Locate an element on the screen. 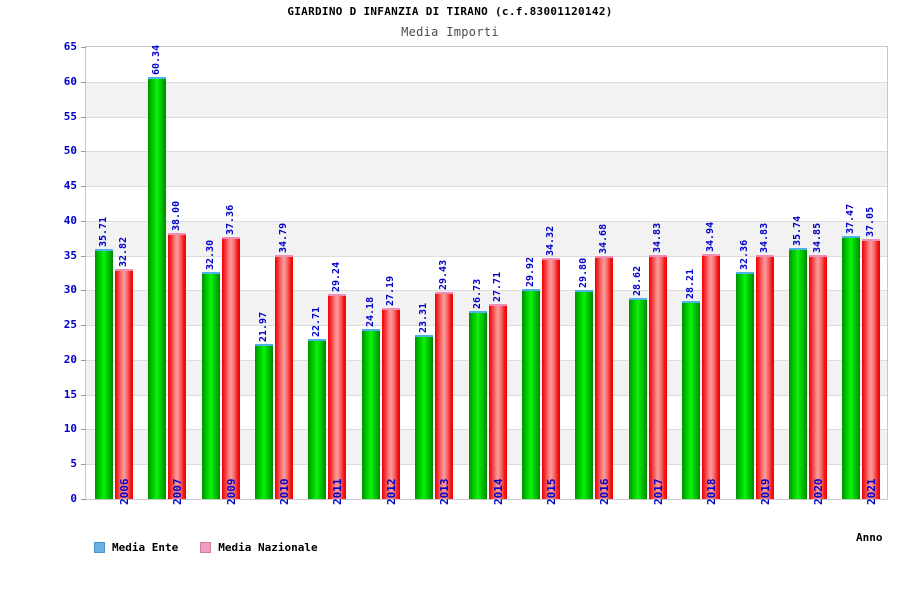 This screenshot has width=900, height=600. bar-media-ente-2007 is located at coordinates (157, 288).